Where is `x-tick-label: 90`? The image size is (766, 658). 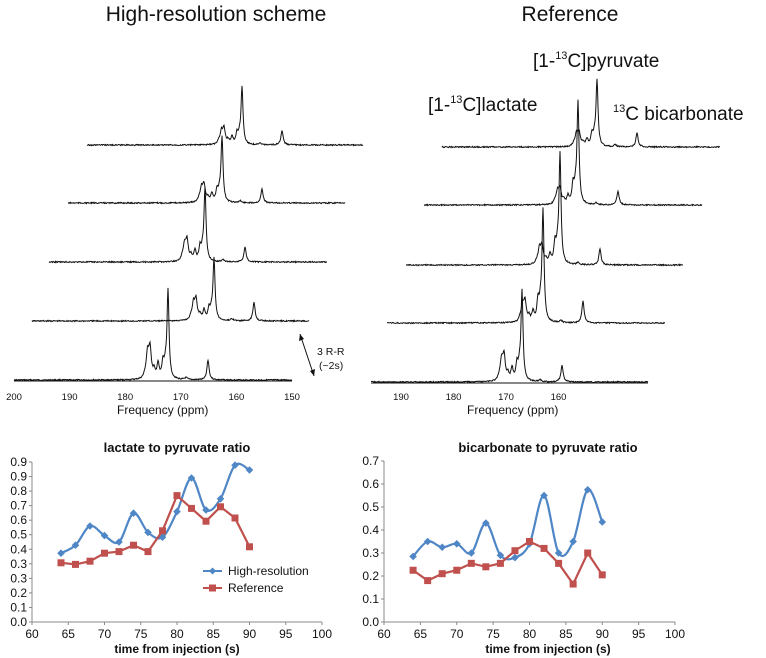
x-tick-label: 90 is located at coordinates (603, 634).